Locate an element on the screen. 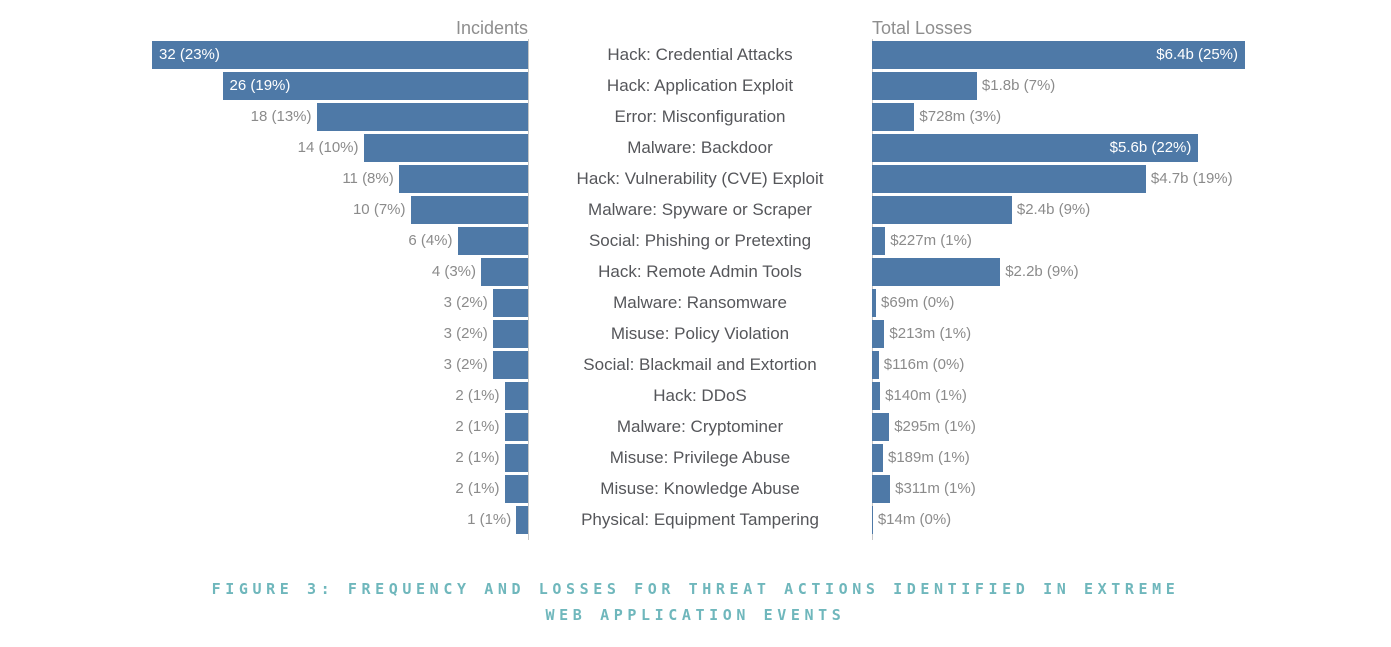 The height and width of the screenshot is (647, 1391). category-cell: Misuse: Policy Violation is located at coordinates (700, 333).